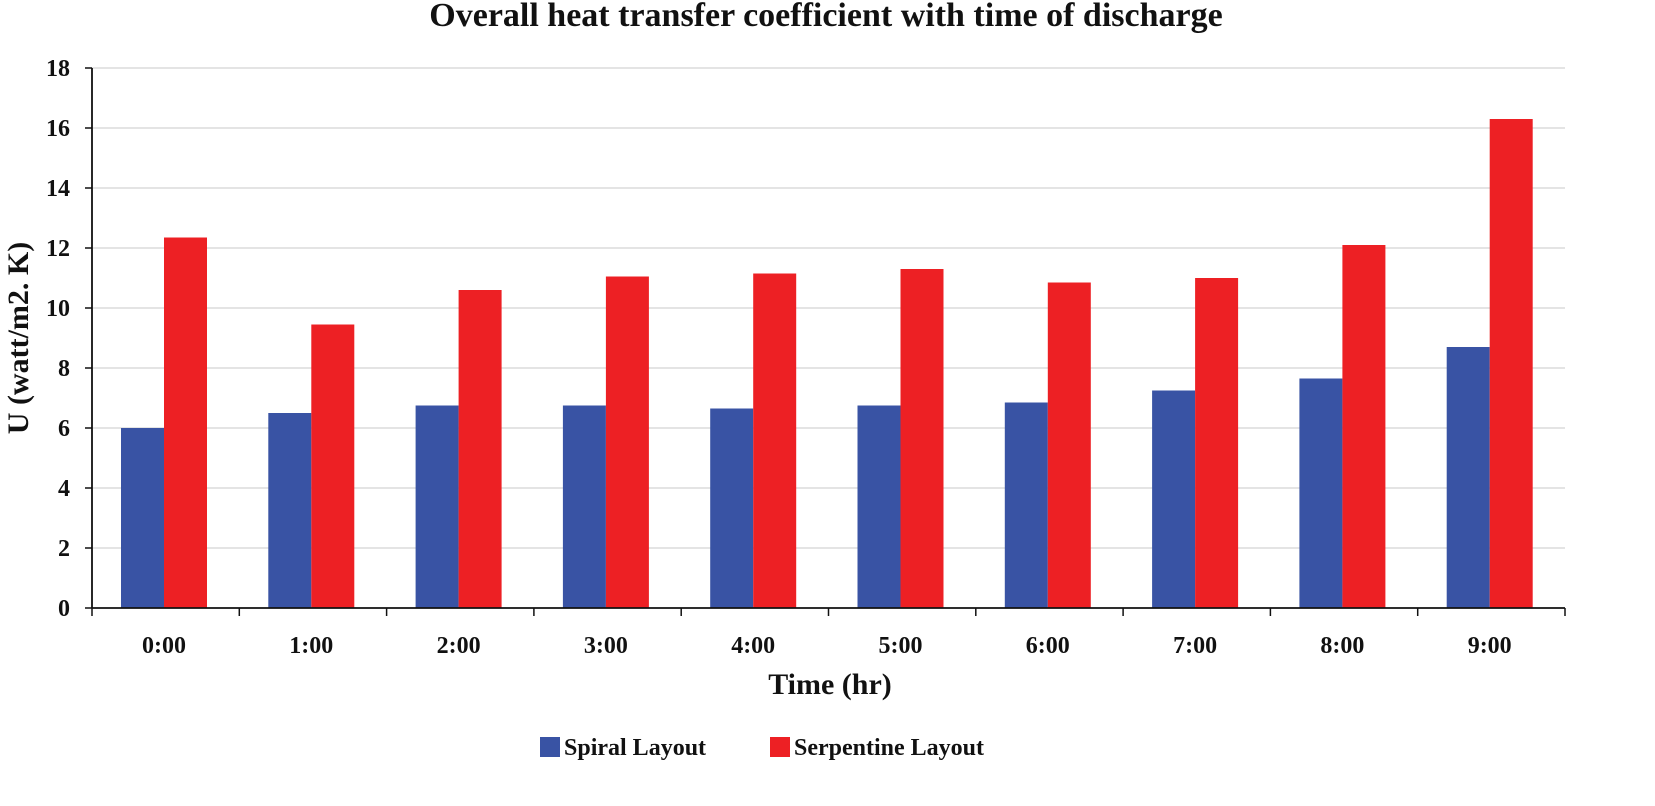 This screenshot has width=1655, height=806. Describe the element at coordinates (58, 309) in the screenshot. I see `y-tick-label: 10` at that location.